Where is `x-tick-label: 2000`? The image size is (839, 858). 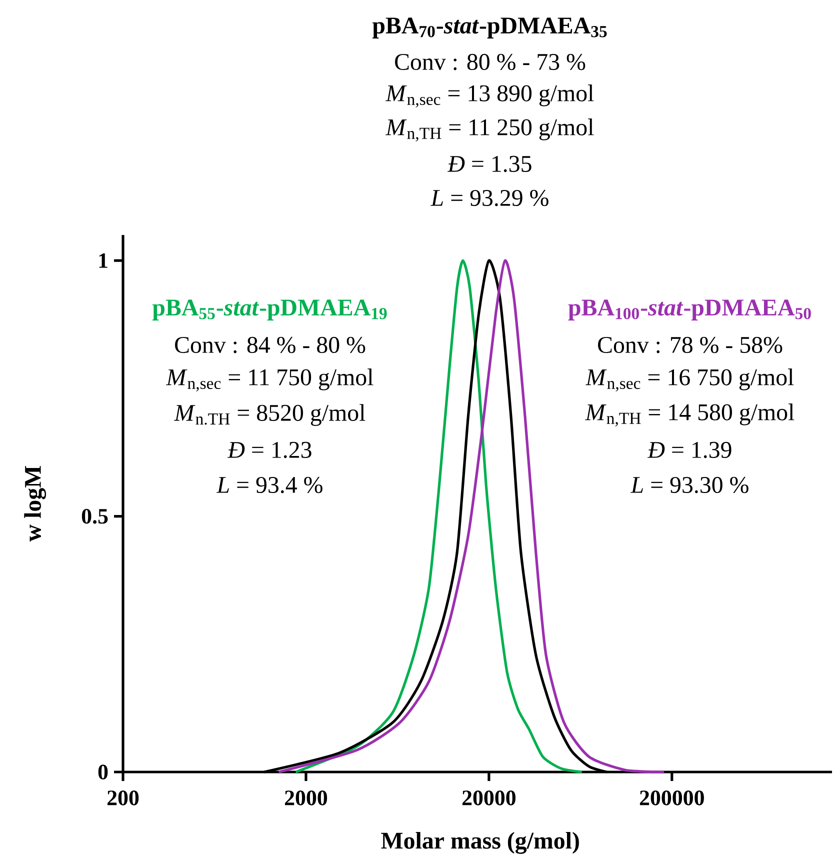 x-tick-label: 2000 is located at coordinates (306, 798).